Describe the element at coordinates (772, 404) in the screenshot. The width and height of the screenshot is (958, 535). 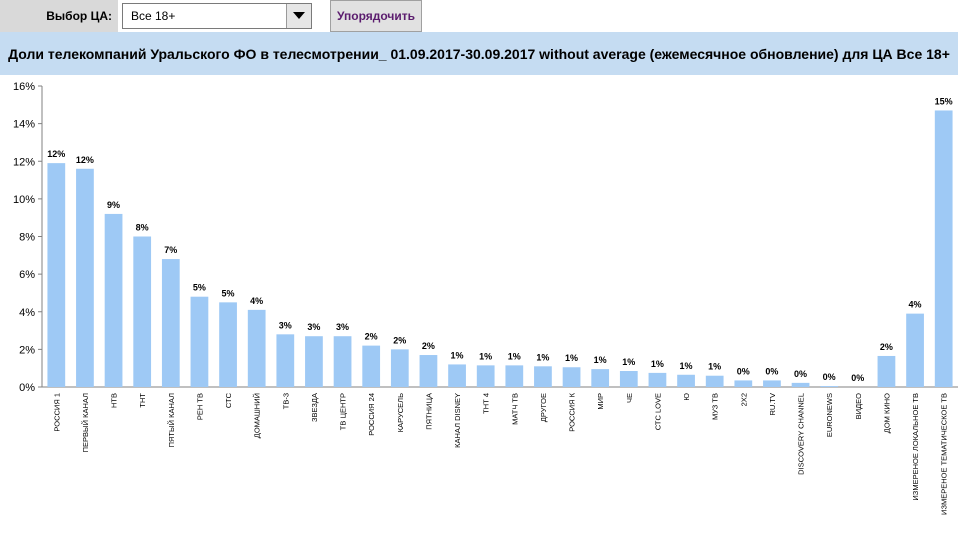
I see `x-tick-label: RU.TV` at that location.